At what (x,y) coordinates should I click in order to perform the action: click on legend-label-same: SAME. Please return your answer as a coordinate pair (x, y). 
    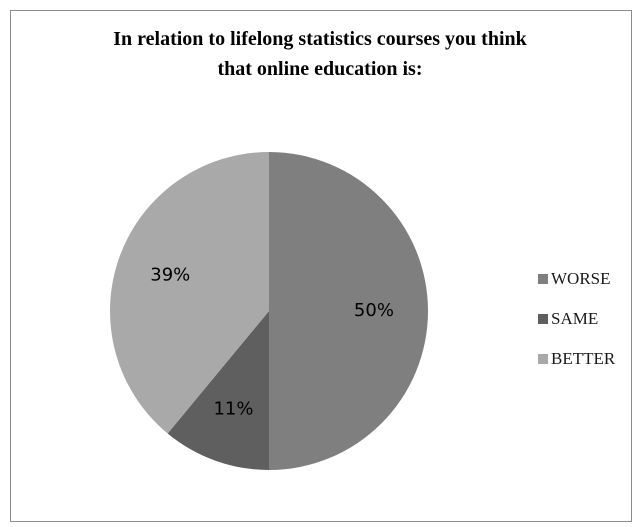
    Looking at the image, I should click on (575, 318).